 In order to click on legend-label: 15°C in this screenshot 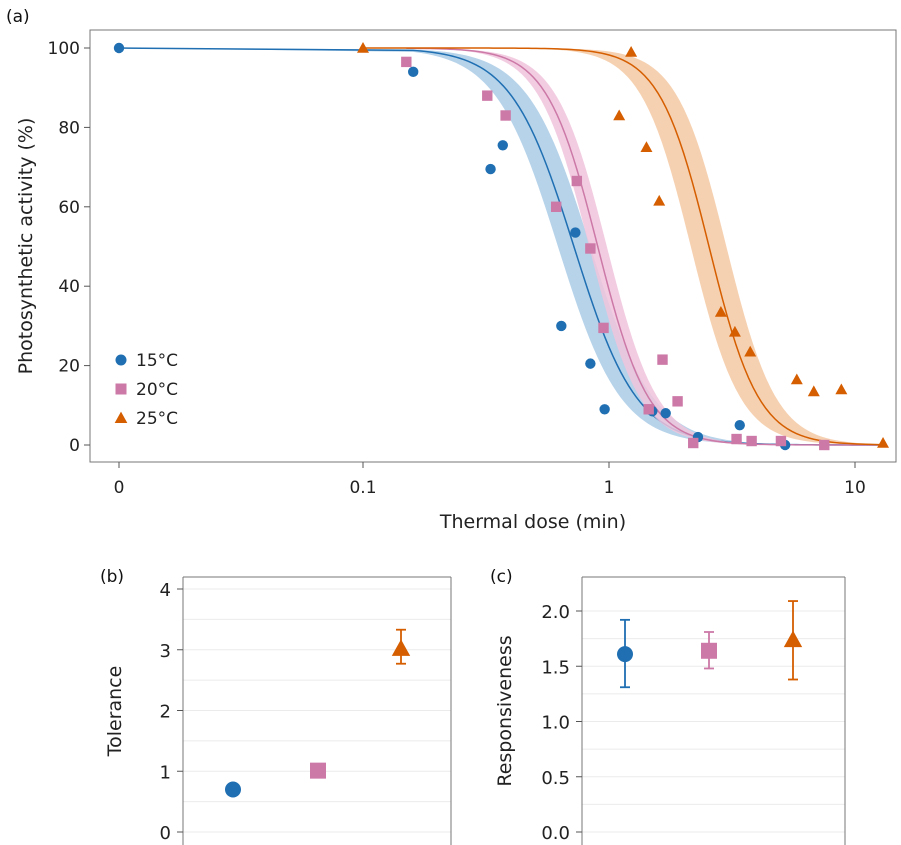, I will do `click(157, 361)`.